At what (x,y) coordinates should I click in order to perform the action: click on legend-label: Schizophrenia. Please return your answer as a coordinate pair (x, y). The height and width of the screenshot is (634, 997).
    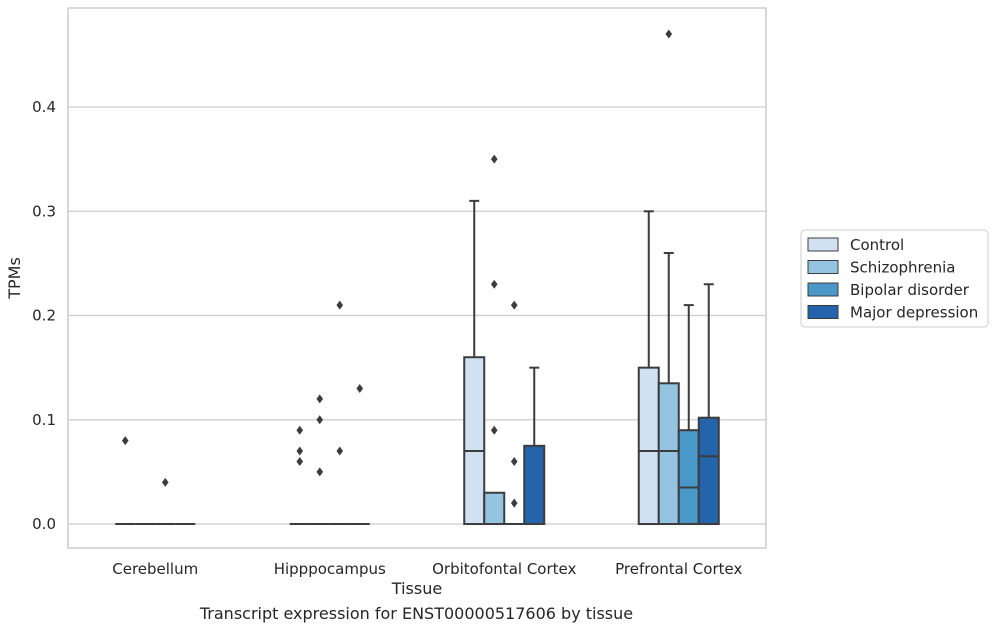
    Looking at the image, I should click on (902, 268).